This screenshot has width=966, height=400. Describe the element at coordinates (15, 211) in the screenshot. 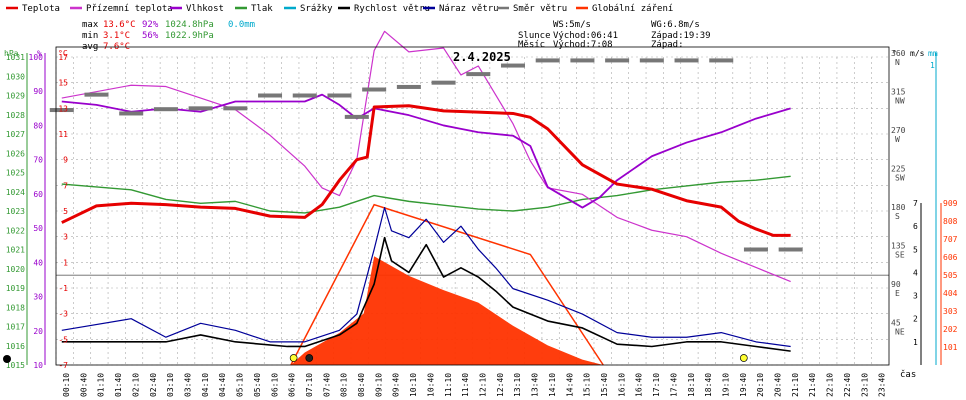

I see `pressure-tick-label: 1023` at that location.